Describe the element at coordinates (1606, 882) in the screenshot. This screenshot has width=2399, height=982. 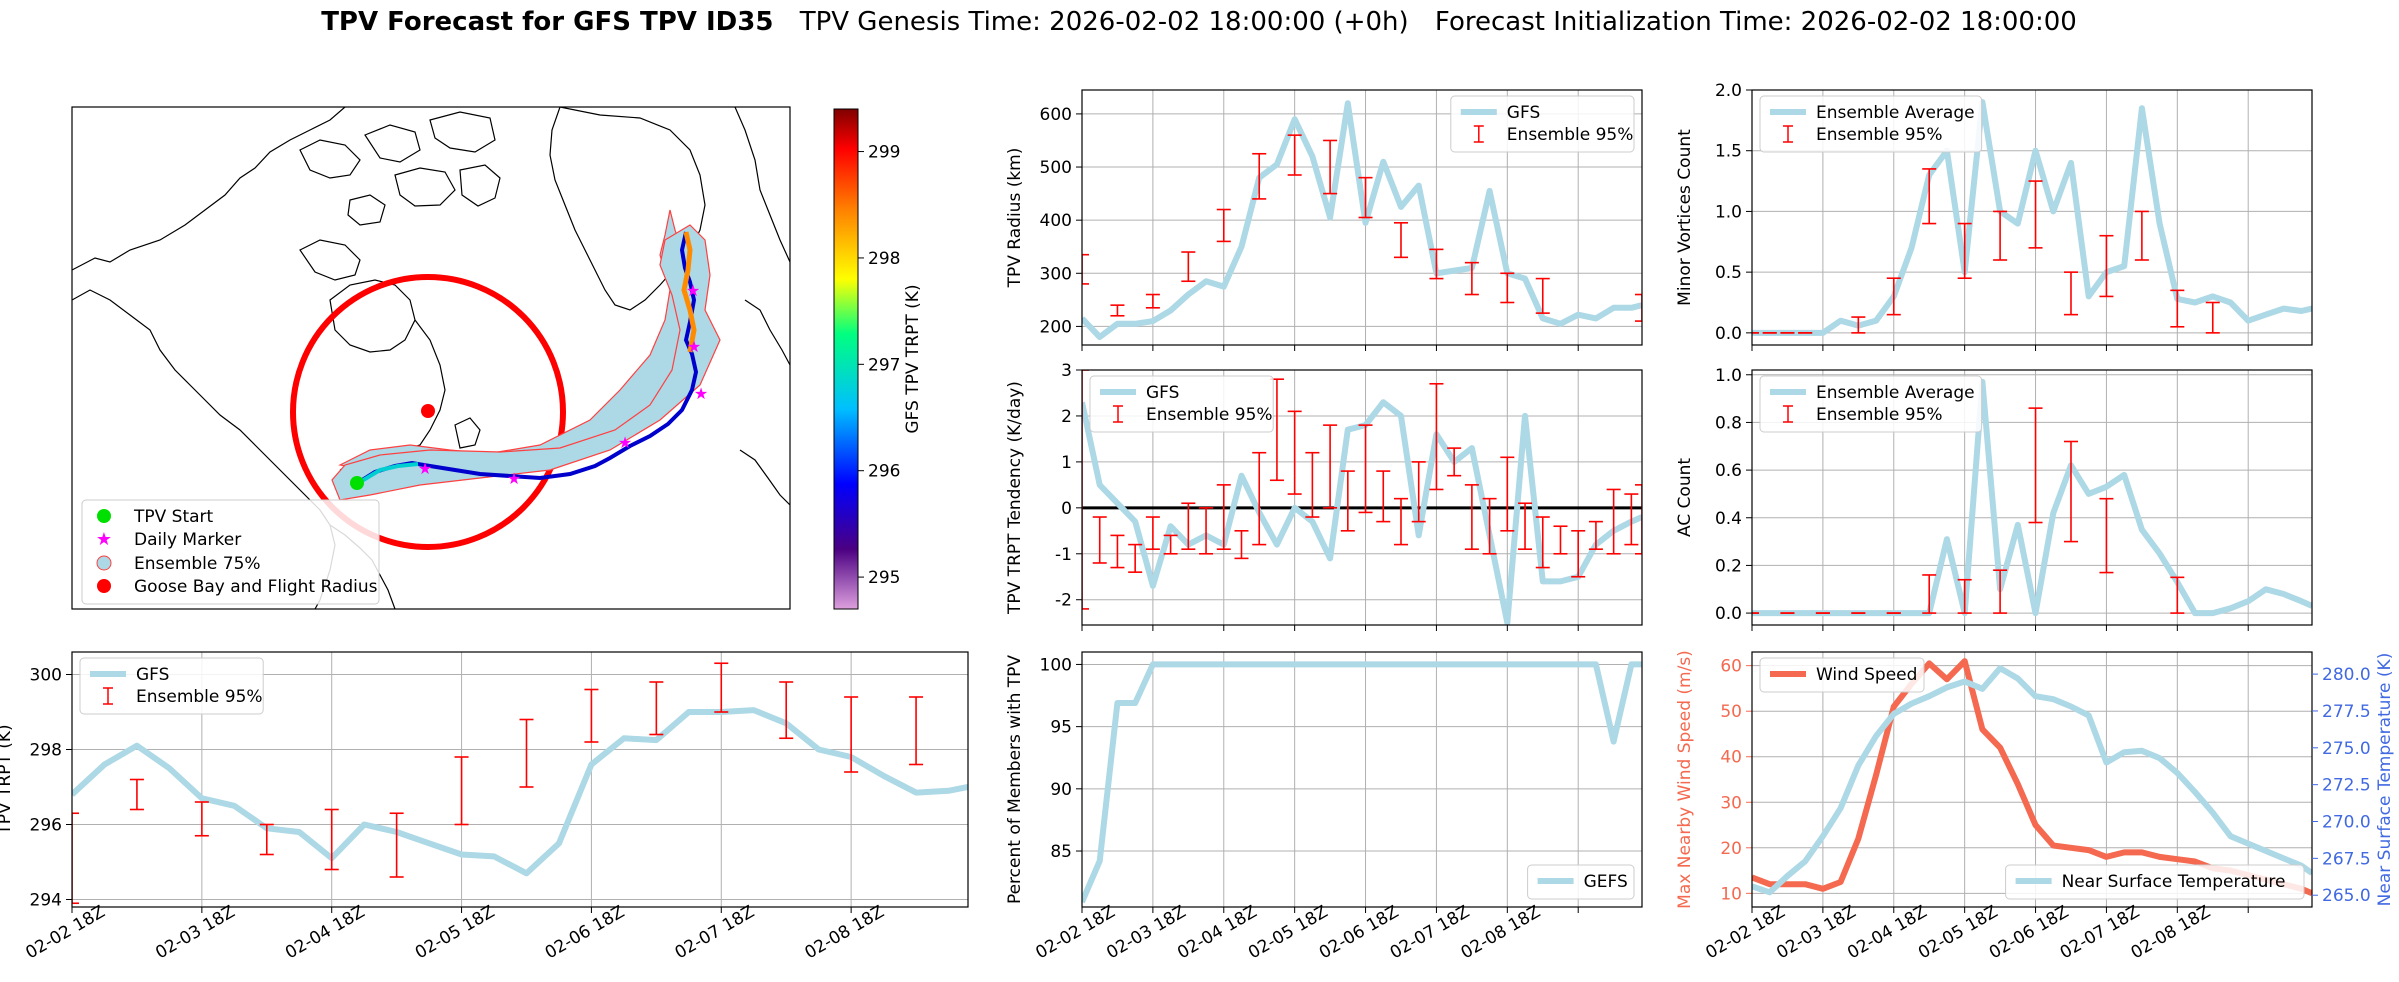
I see `legend-label: GEFS` at that location.